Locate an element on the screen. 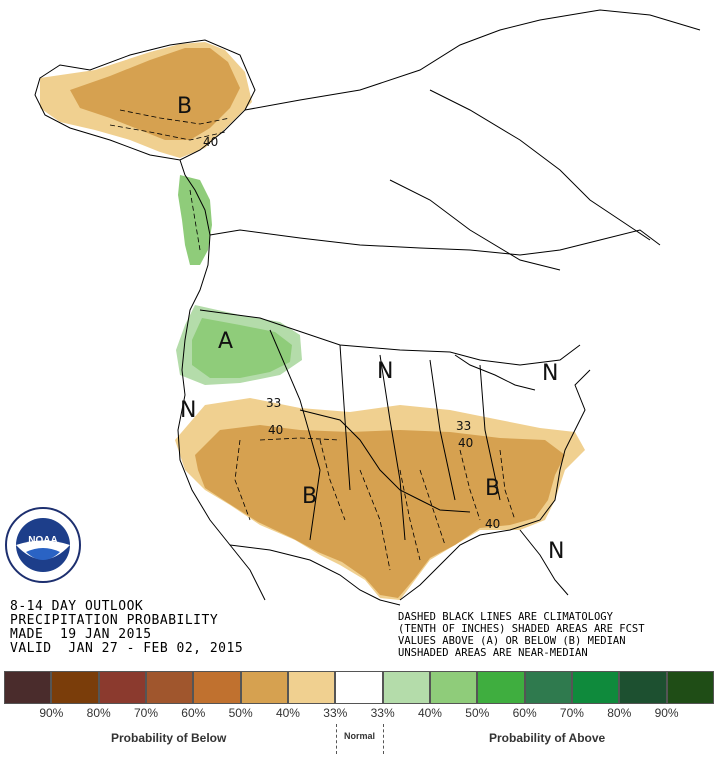 Image resolution: width=719 pixels, height=759 pixels. zone-label-florida-normal: N is located at coordinates (556, 551).